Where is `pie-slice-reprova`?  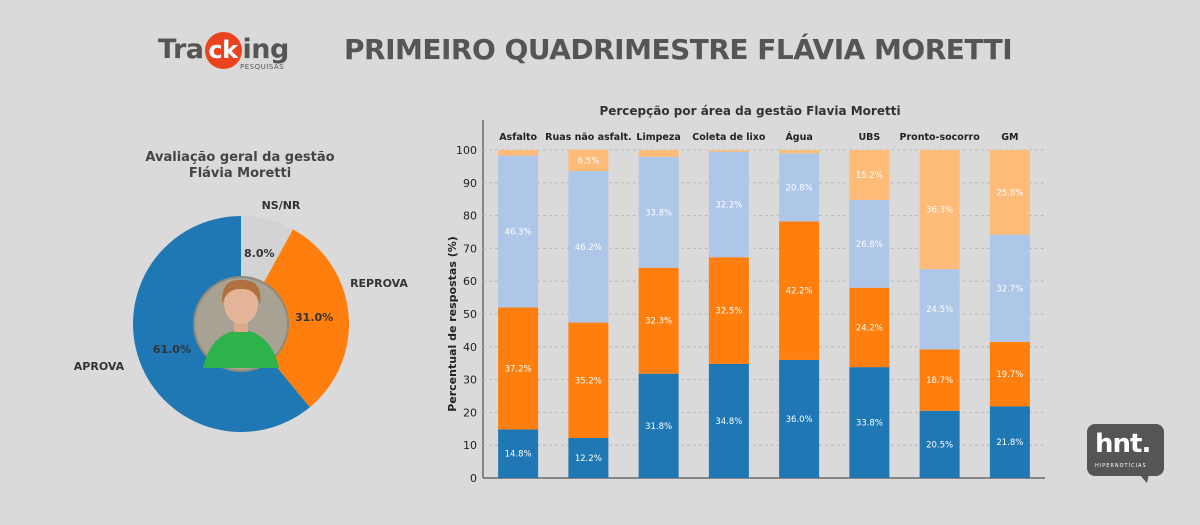
pie-slice-reprova is located at coordinates (295, 318).